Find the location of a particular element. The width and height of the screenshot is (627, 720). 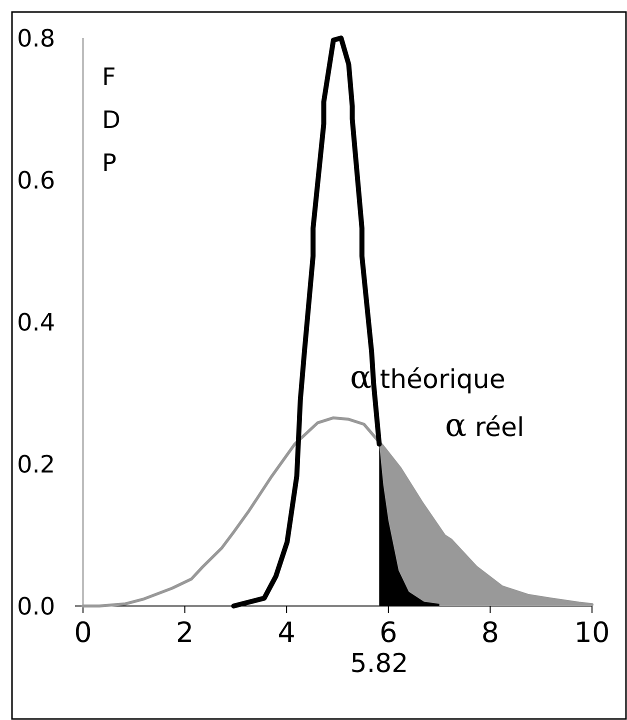

x-tick-label: 8 is located at coordinates (490, 632).